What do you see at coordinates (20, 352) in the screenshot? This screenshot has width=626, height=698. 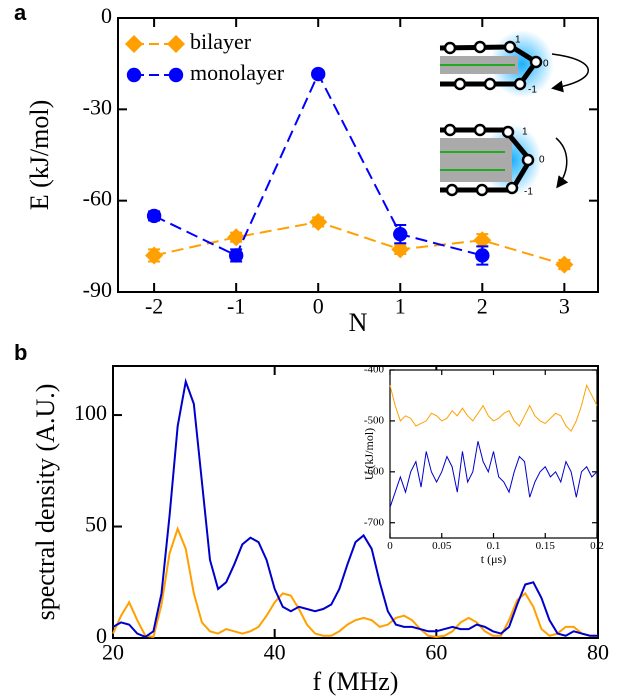 I see `panel-label: b` at bounding box center [20, 352].